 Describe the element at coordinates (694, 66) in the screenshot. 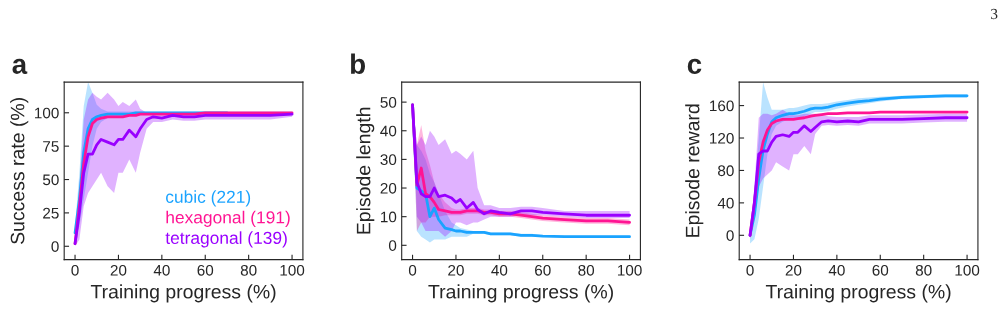

I see `chart-title: c` at that location.